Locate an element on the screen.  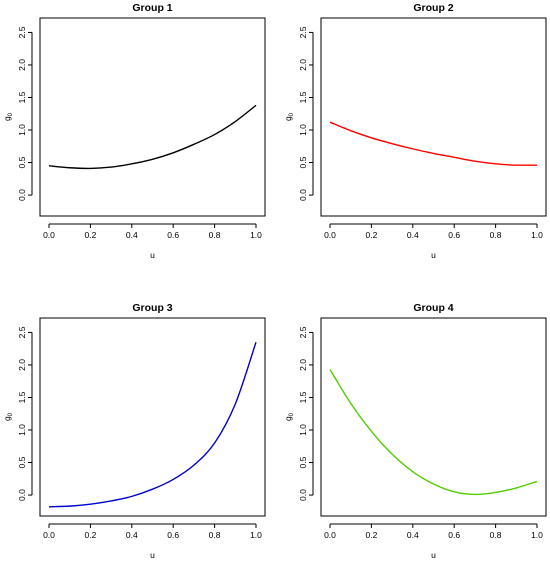
panel-title: Group 3 is located at coordinates (152, 308).